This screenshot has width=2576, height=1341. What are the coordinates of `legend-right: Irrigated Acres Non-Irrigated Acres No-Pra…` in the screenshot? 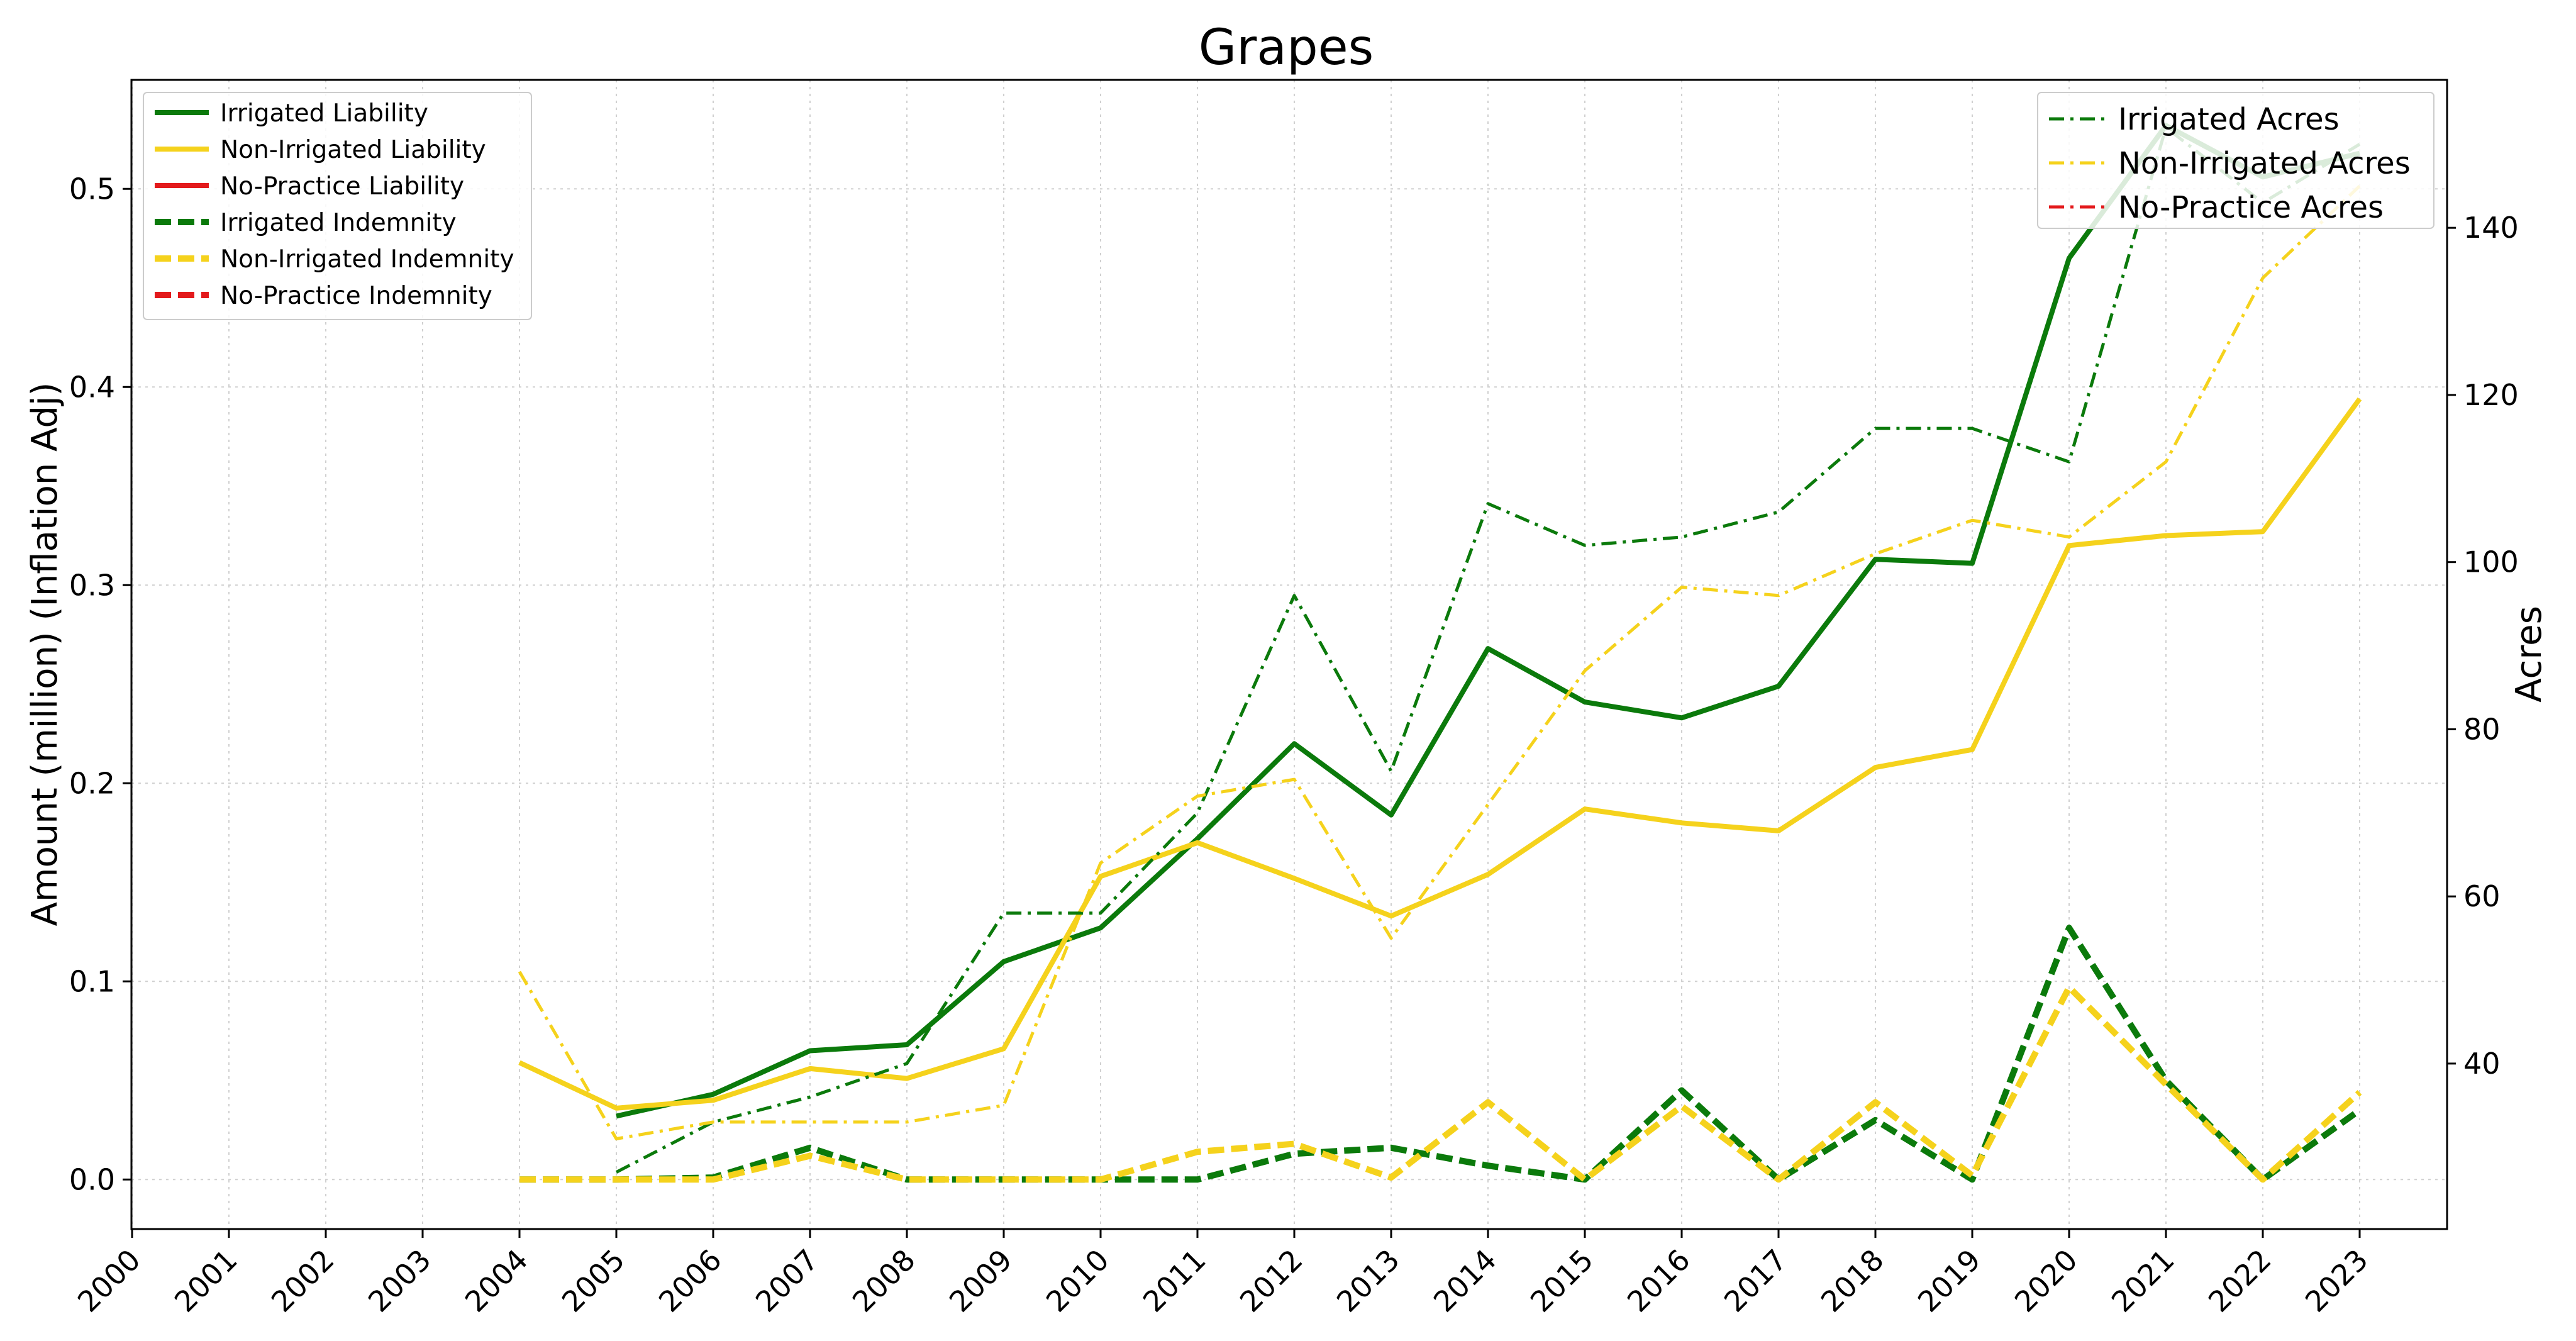 It's located at (2235, 160).